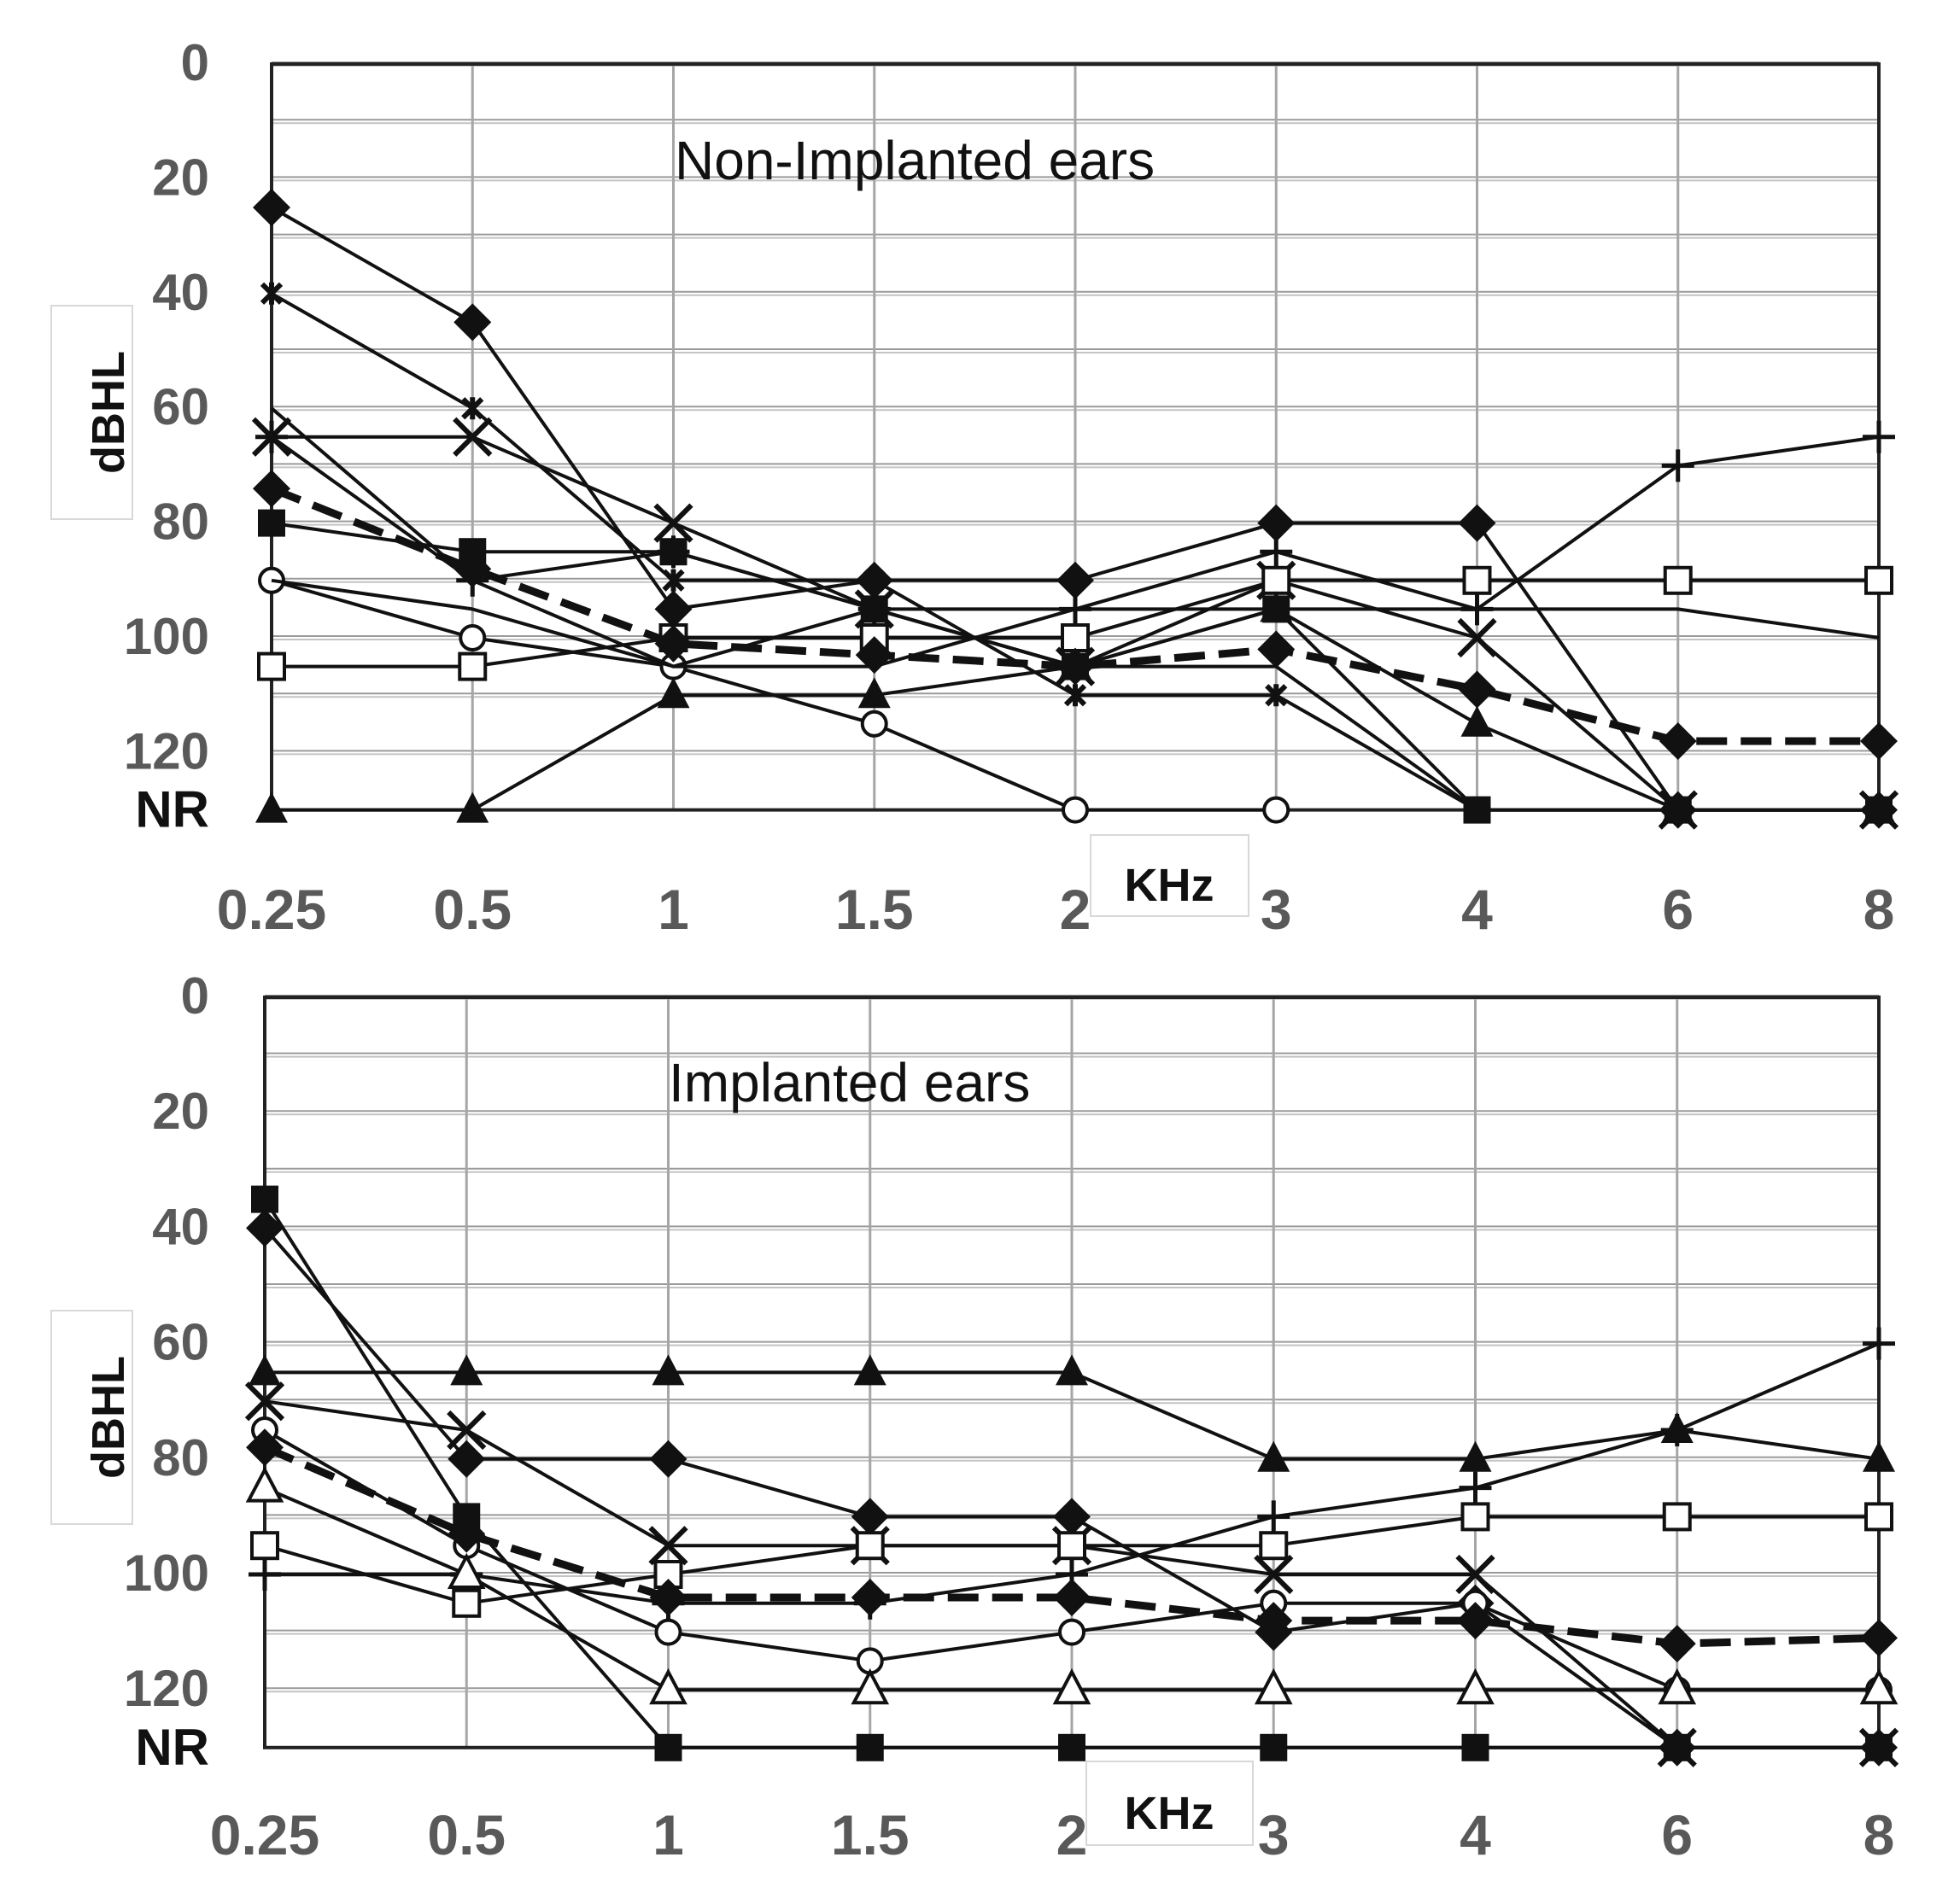 The width and height of the screenshot is (1960, 1904). Describe the element at coordinates (180, 1226) in the screenshot. I see `y-tick-label: 40` at that location.